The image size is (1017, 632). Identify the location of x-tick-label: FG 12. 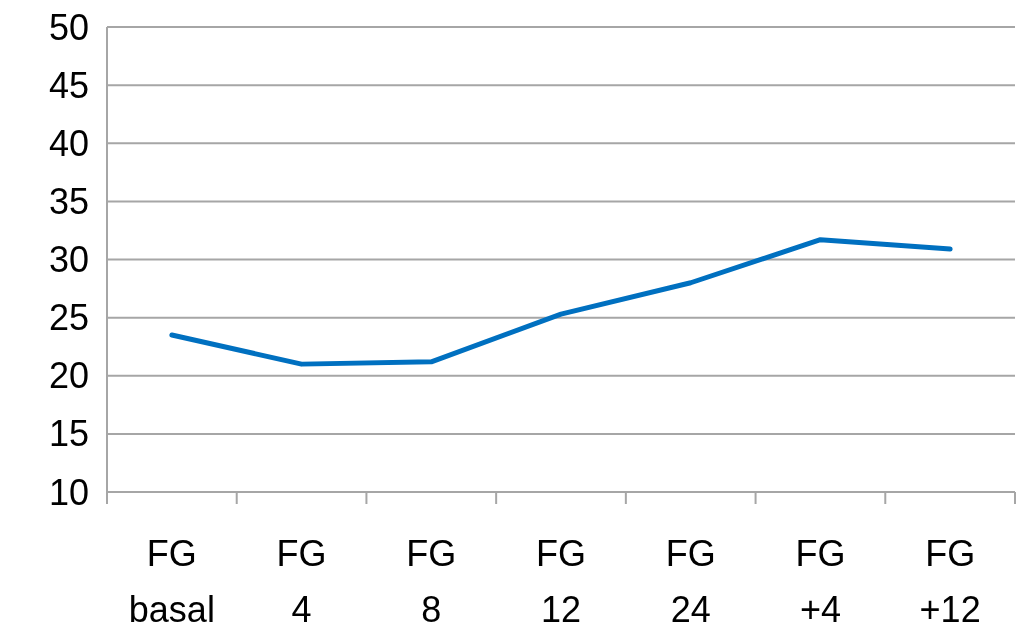
(561, 581).